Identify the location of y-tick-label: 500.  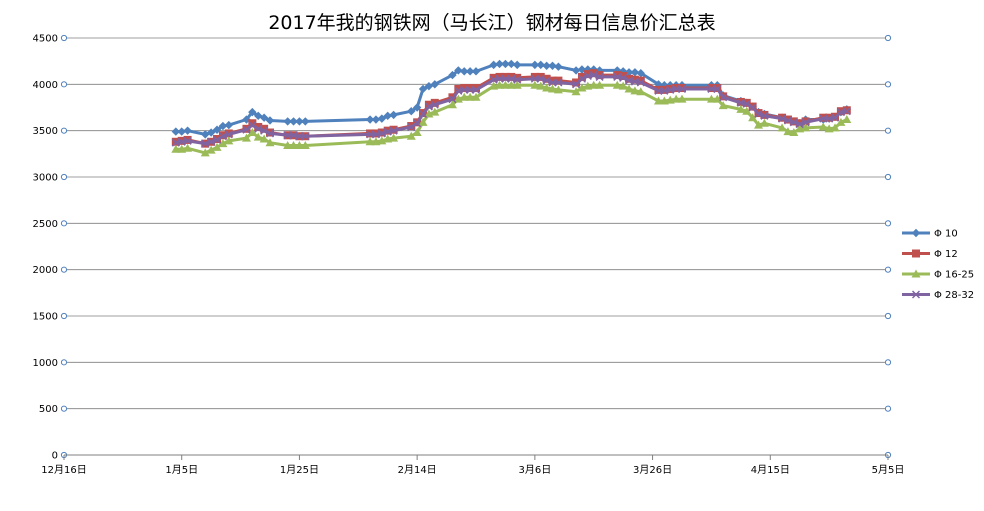
(48, 409).